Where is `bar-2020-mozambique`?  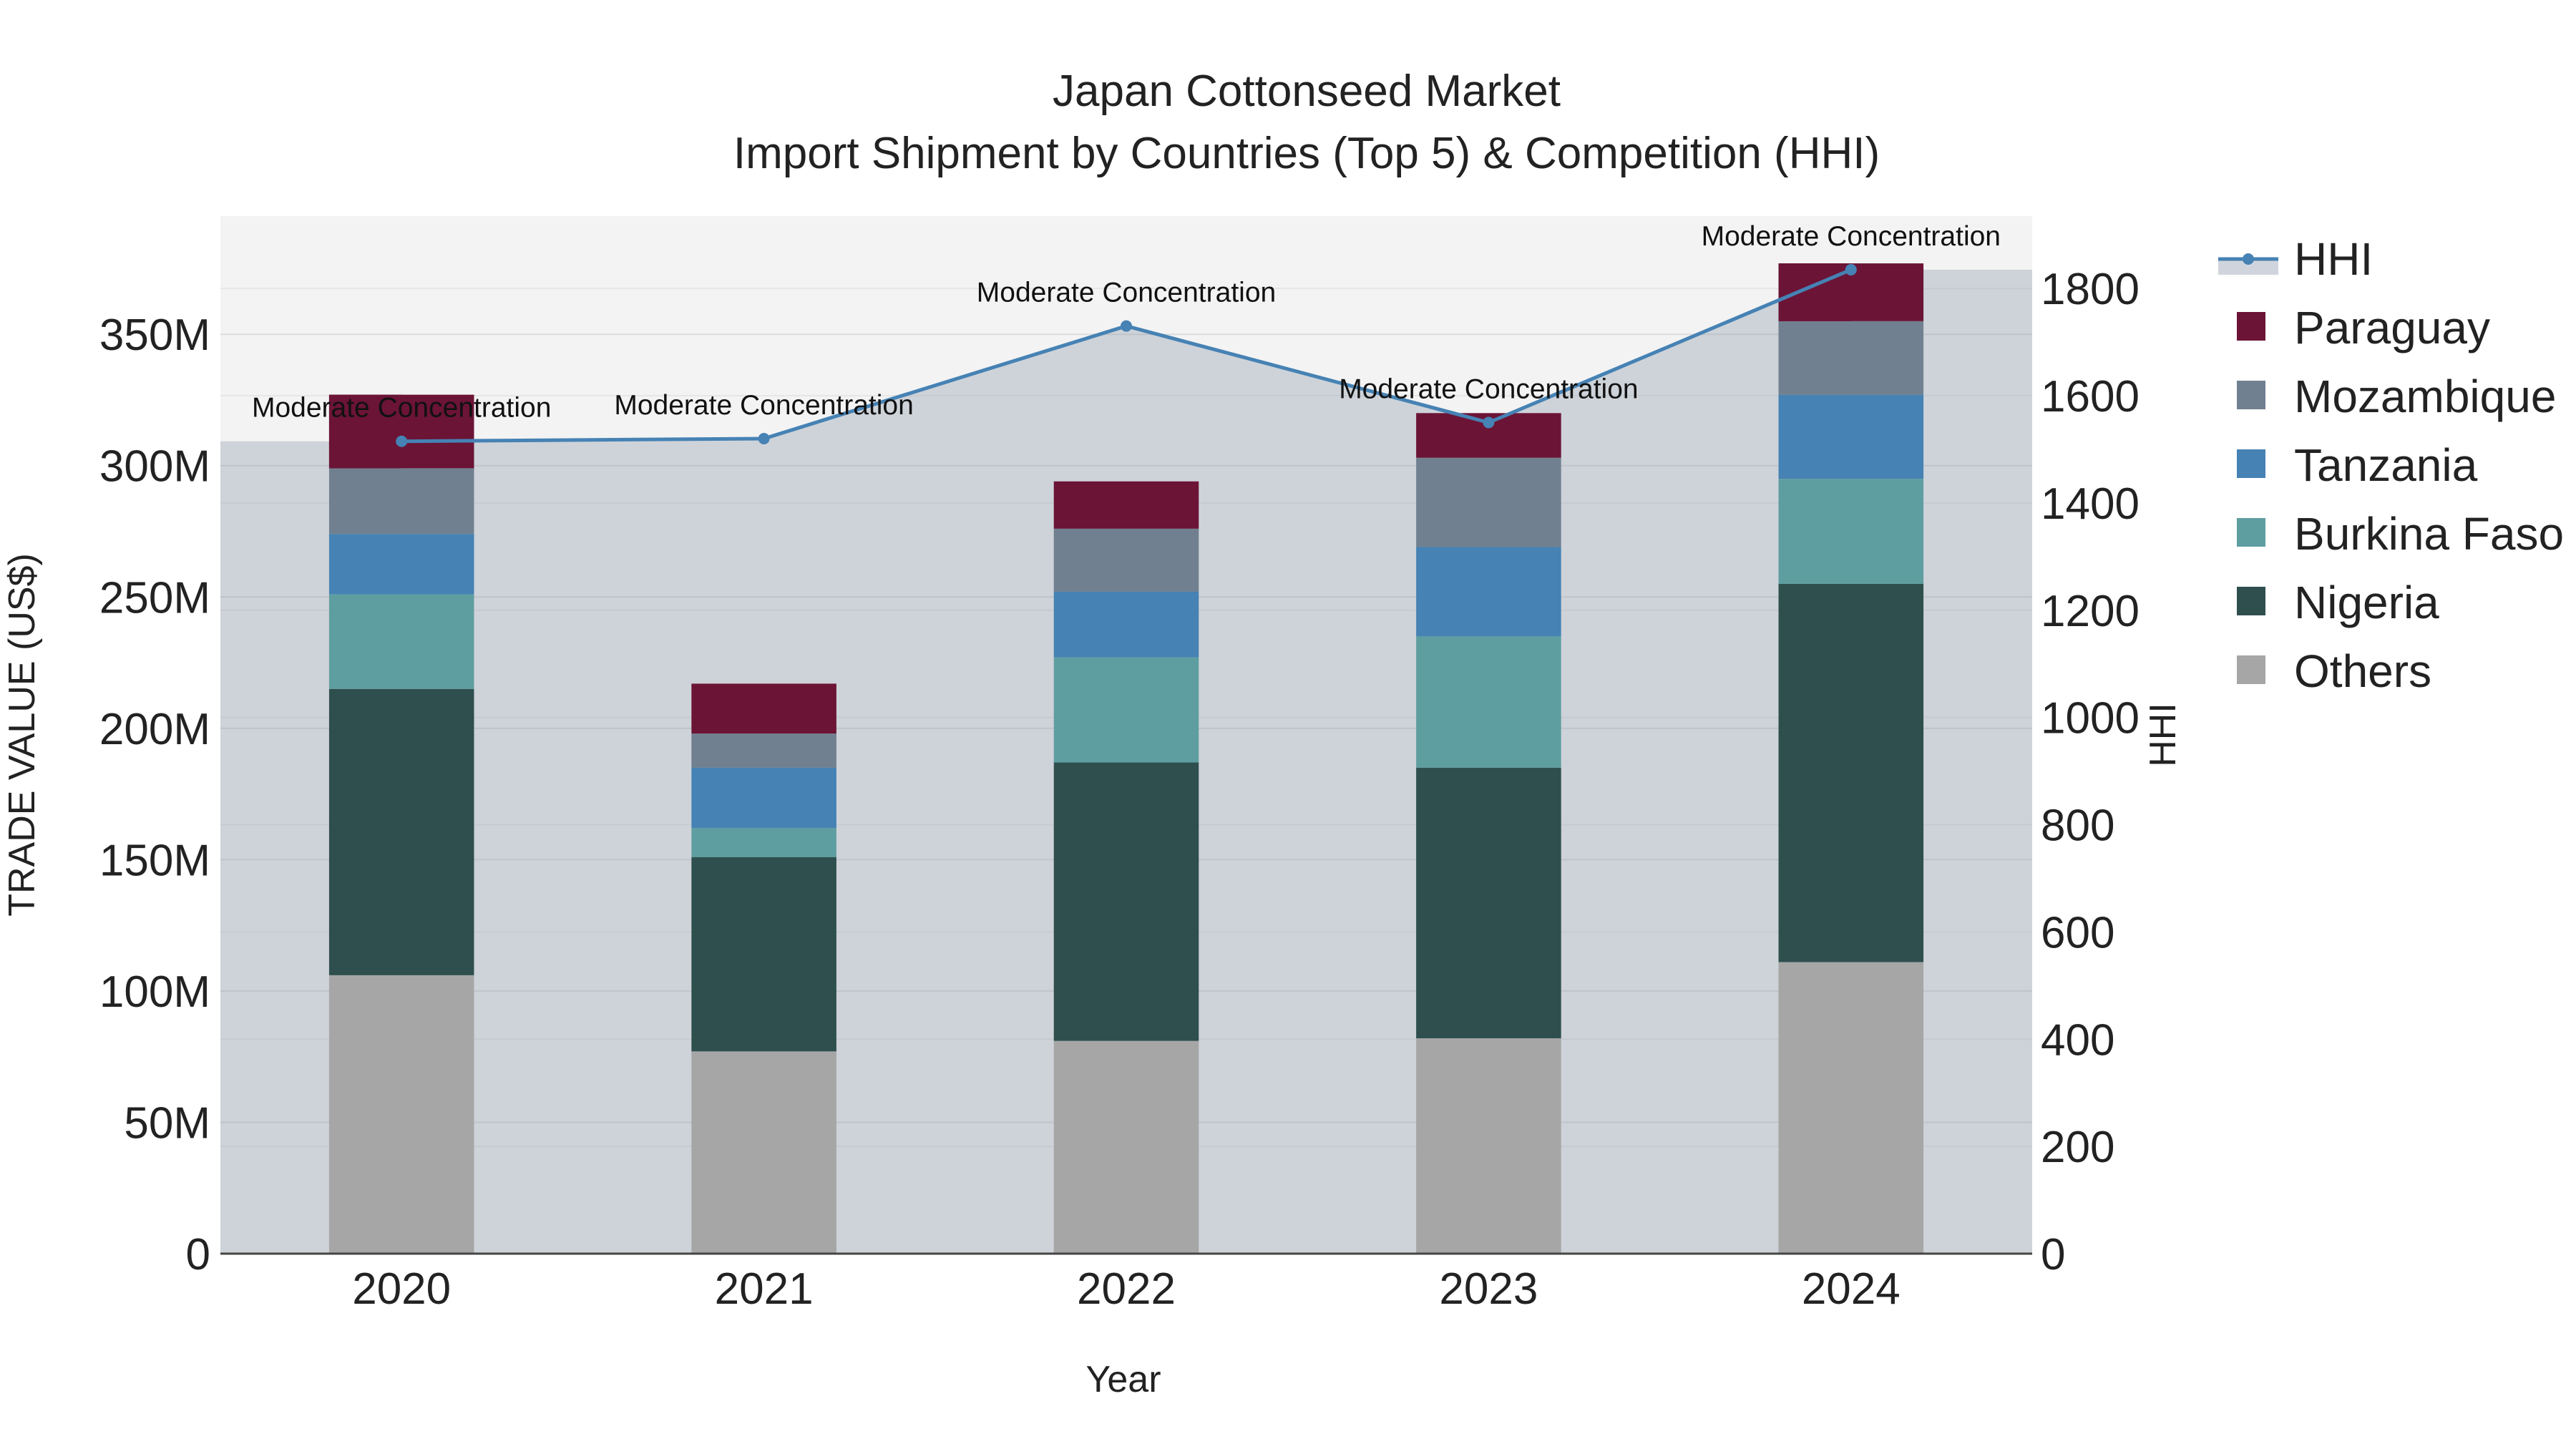 bar-2020-mozambique is located at coordinates (401, 501).